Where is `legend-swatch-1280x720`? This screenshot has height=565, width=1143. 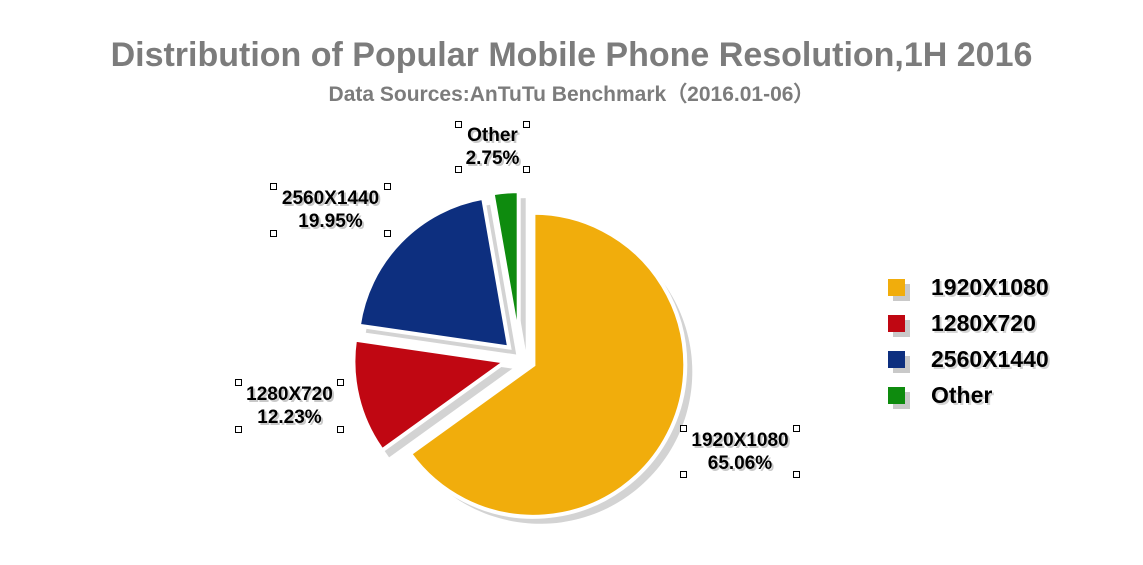
legend-swatch-1280x720 is located at coordinates (896, 323).